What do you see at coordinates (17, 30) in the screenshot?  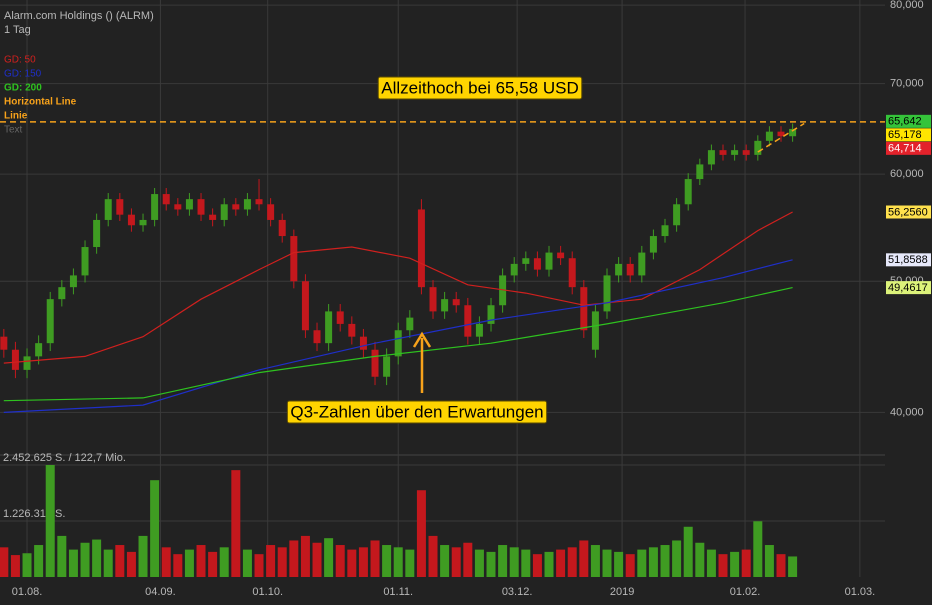 I see `chart-subtitle: 1 Tag` at bounding box center [17, 30].